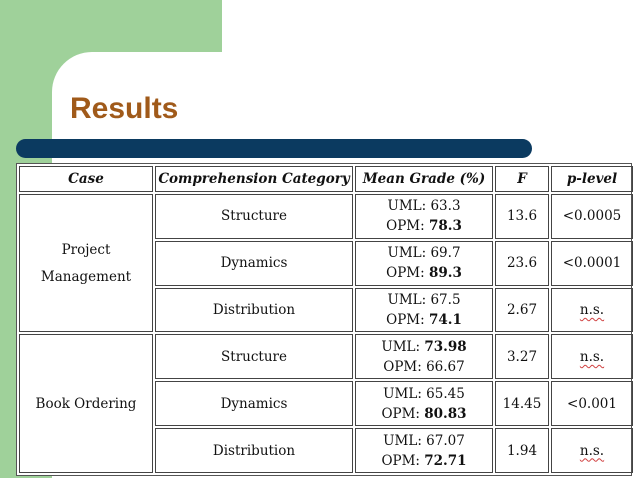 The height and width of the screenshot is (492, 638). What do you see at coordinates (86, 179) in the screenshot?
I see `header-case: Case` at bounding box center [86, 179].